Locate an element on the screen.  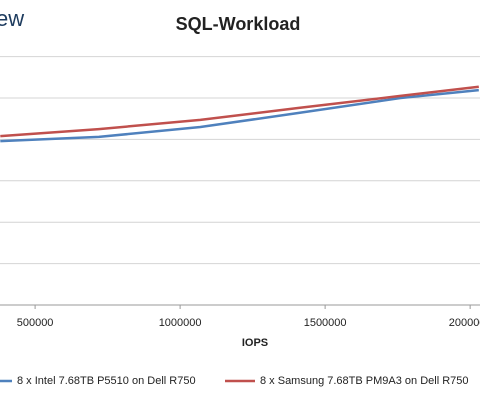
x-tick-label: 1000000 is located at coordinates (180, 323).